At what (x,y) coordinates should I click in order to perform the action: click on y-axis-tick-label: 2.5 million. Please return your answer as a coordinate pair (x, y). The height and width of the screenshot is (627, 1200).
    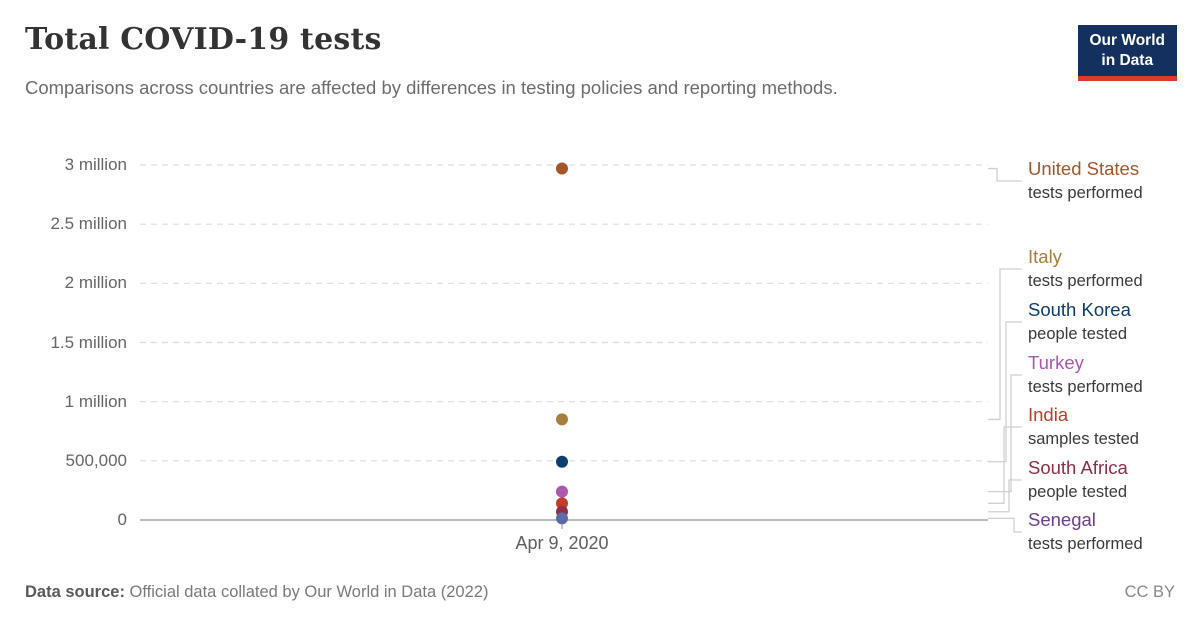
    Looking at the image, I should click on (88, 224).